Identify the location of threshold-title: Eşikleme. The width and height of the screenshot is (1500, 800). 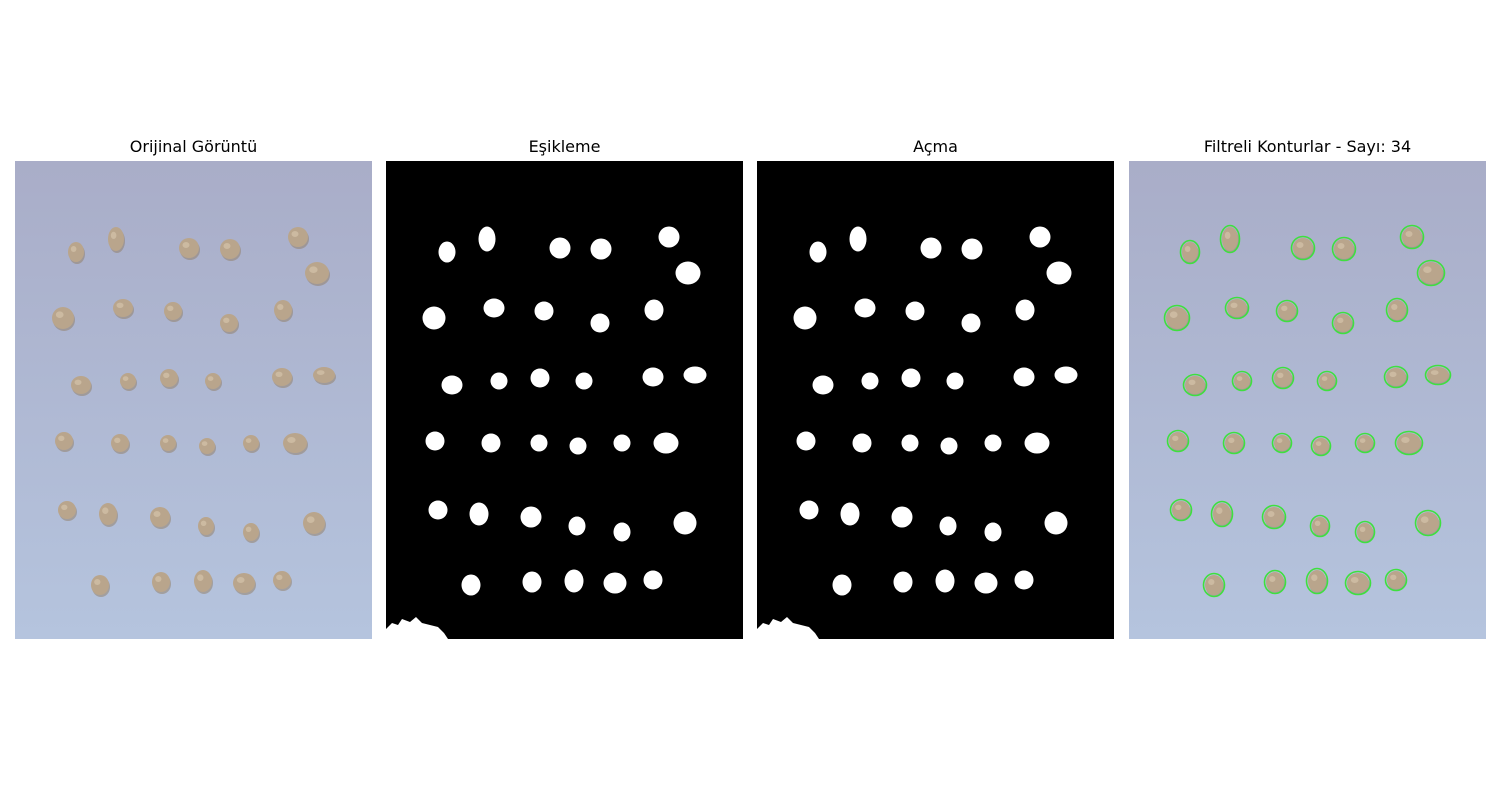
(564, 146).